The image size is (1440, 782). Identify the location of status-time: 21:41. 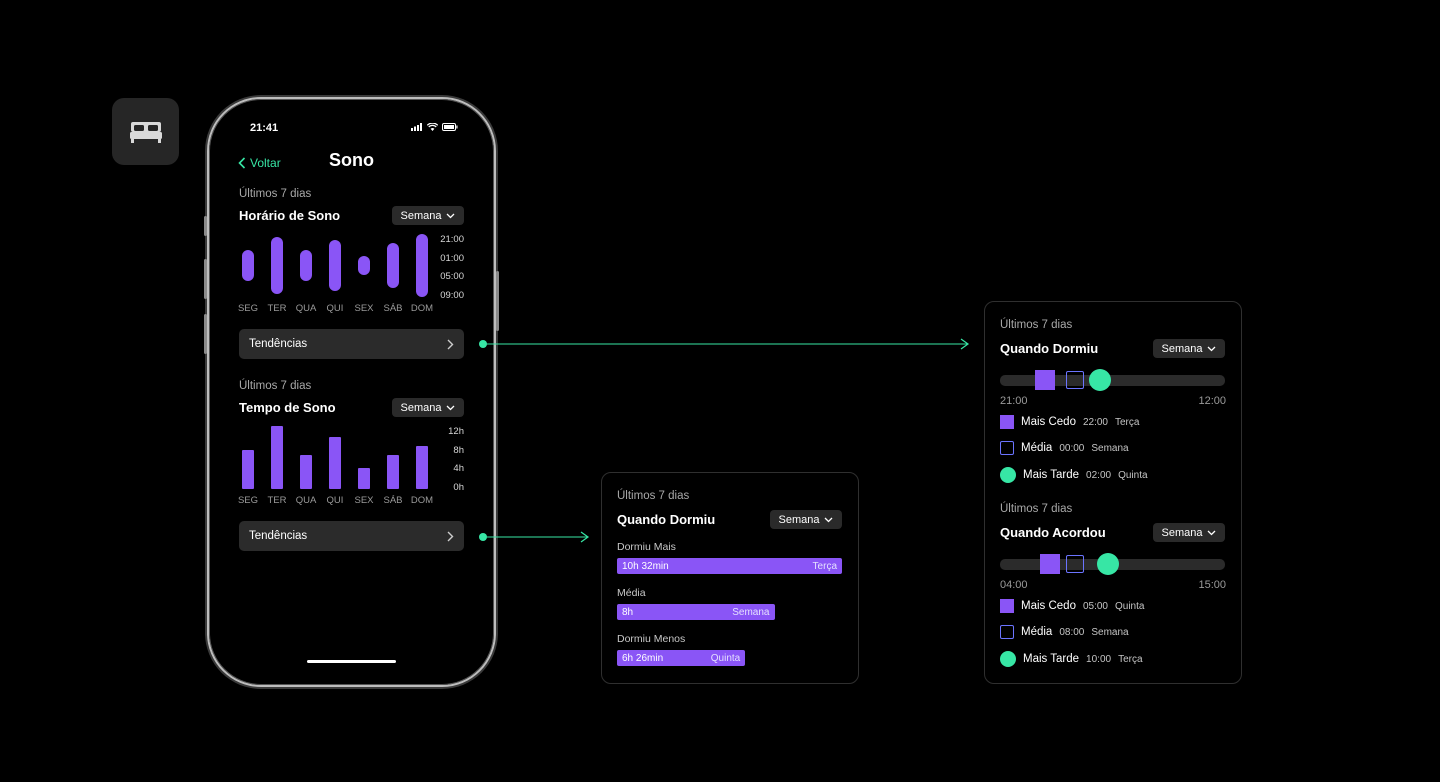
(264, 128).